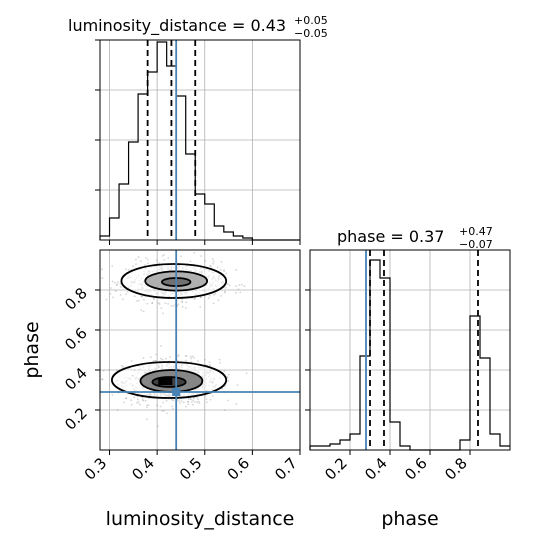  What do you see at coordinates (410, 350) in the screenshot?
I see `phase-hist-frame` at bounding box center [410, 350].